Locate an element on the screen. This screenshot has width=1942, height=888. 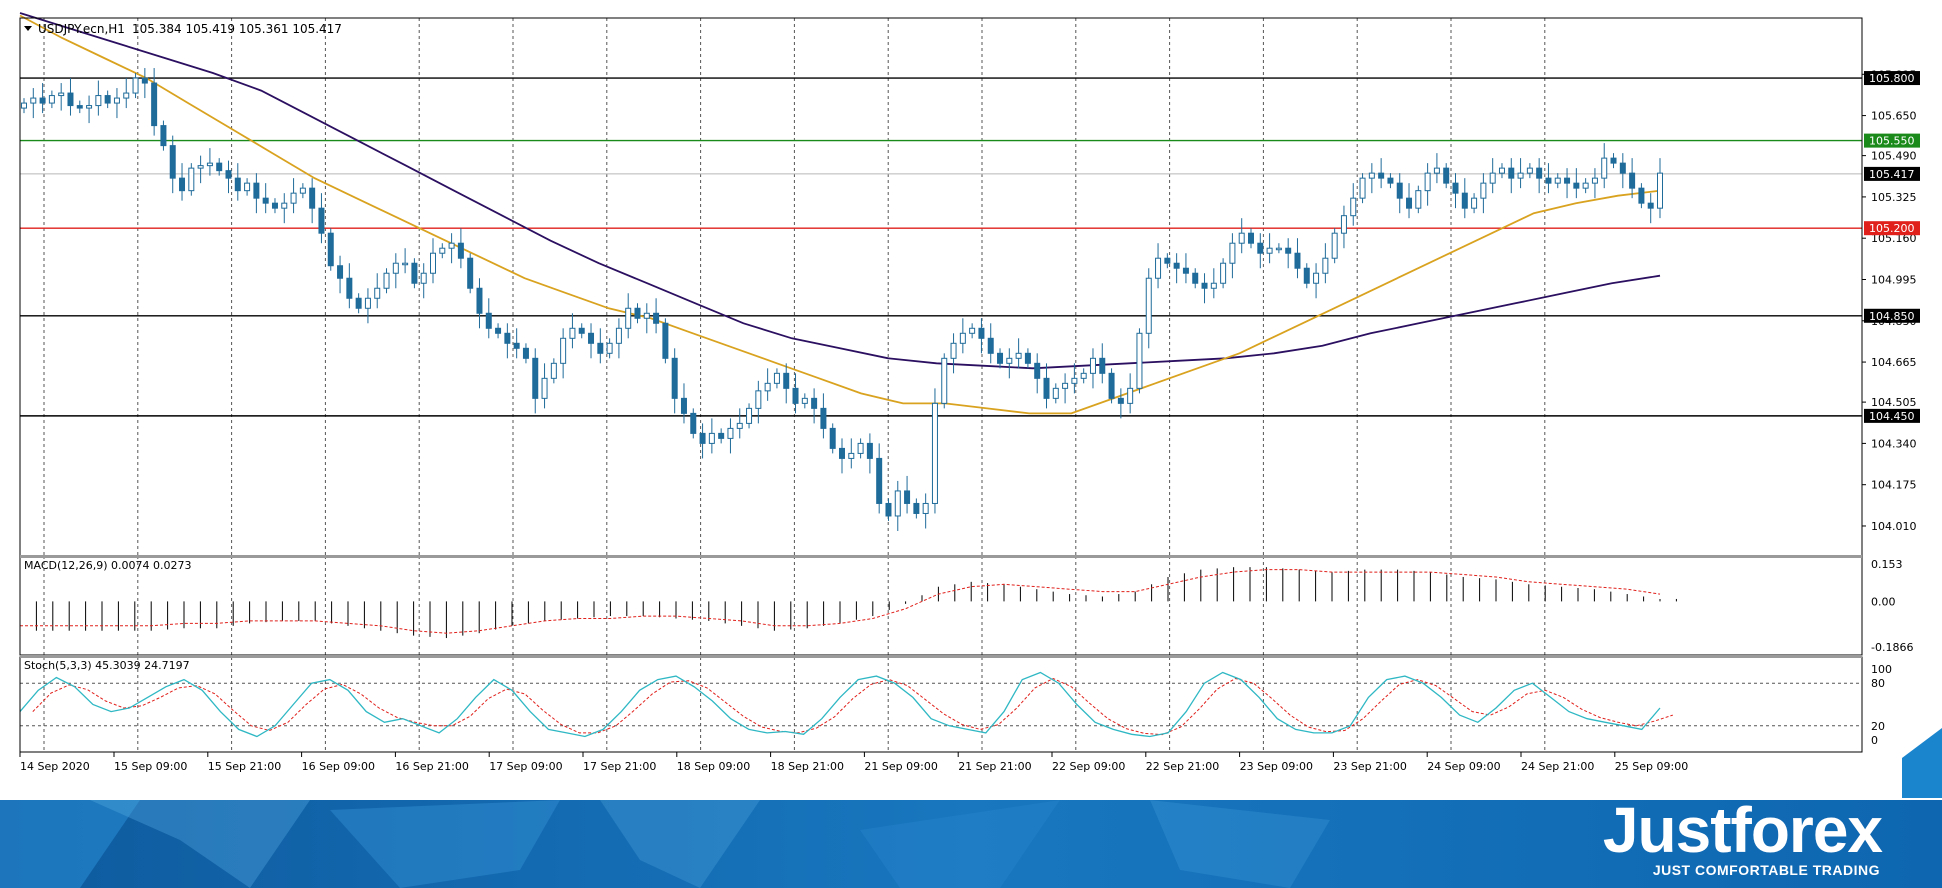
time-tick-label: 16 Sep 21:00 is located at coordinates (431, 766).